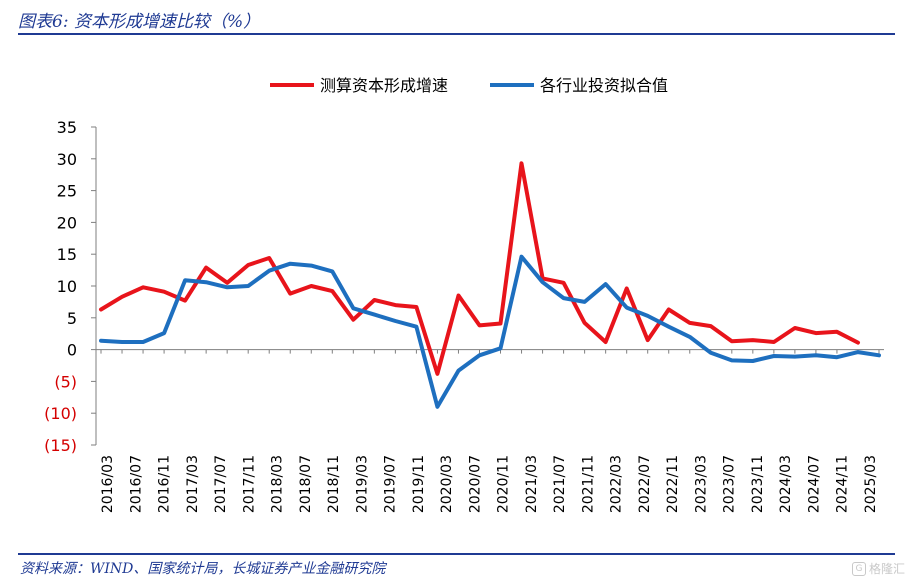 Image resolution: width=915 pixels, height=586 pixels. I want to click on x-tick-label: 2024/07, so click(814, 484).